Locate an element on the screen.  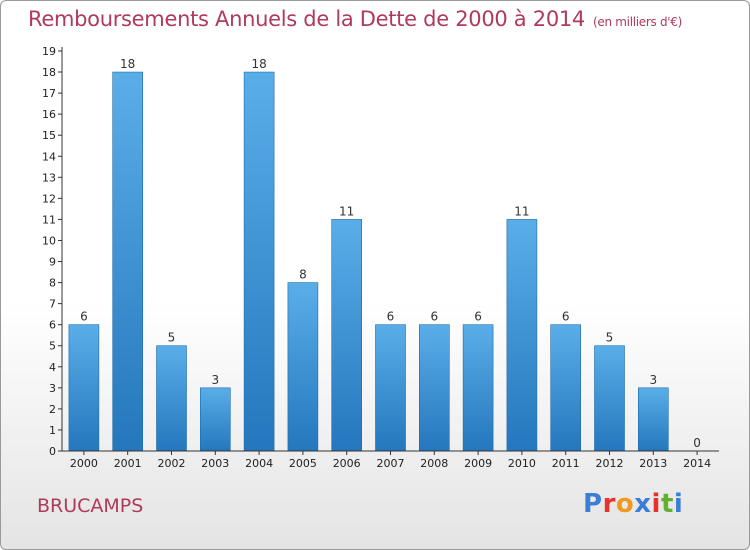
x-tick-label-2014: 2014 is located at coordinates (697, 463).